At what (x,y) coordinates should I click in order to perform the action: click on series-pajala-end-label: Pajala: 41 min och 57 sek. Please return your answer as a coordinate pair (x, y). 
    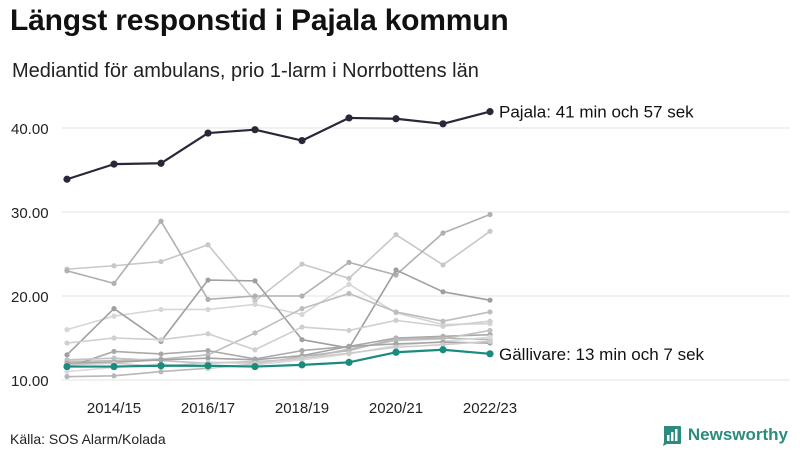
    Looking at the image, I should click on (596, 112).